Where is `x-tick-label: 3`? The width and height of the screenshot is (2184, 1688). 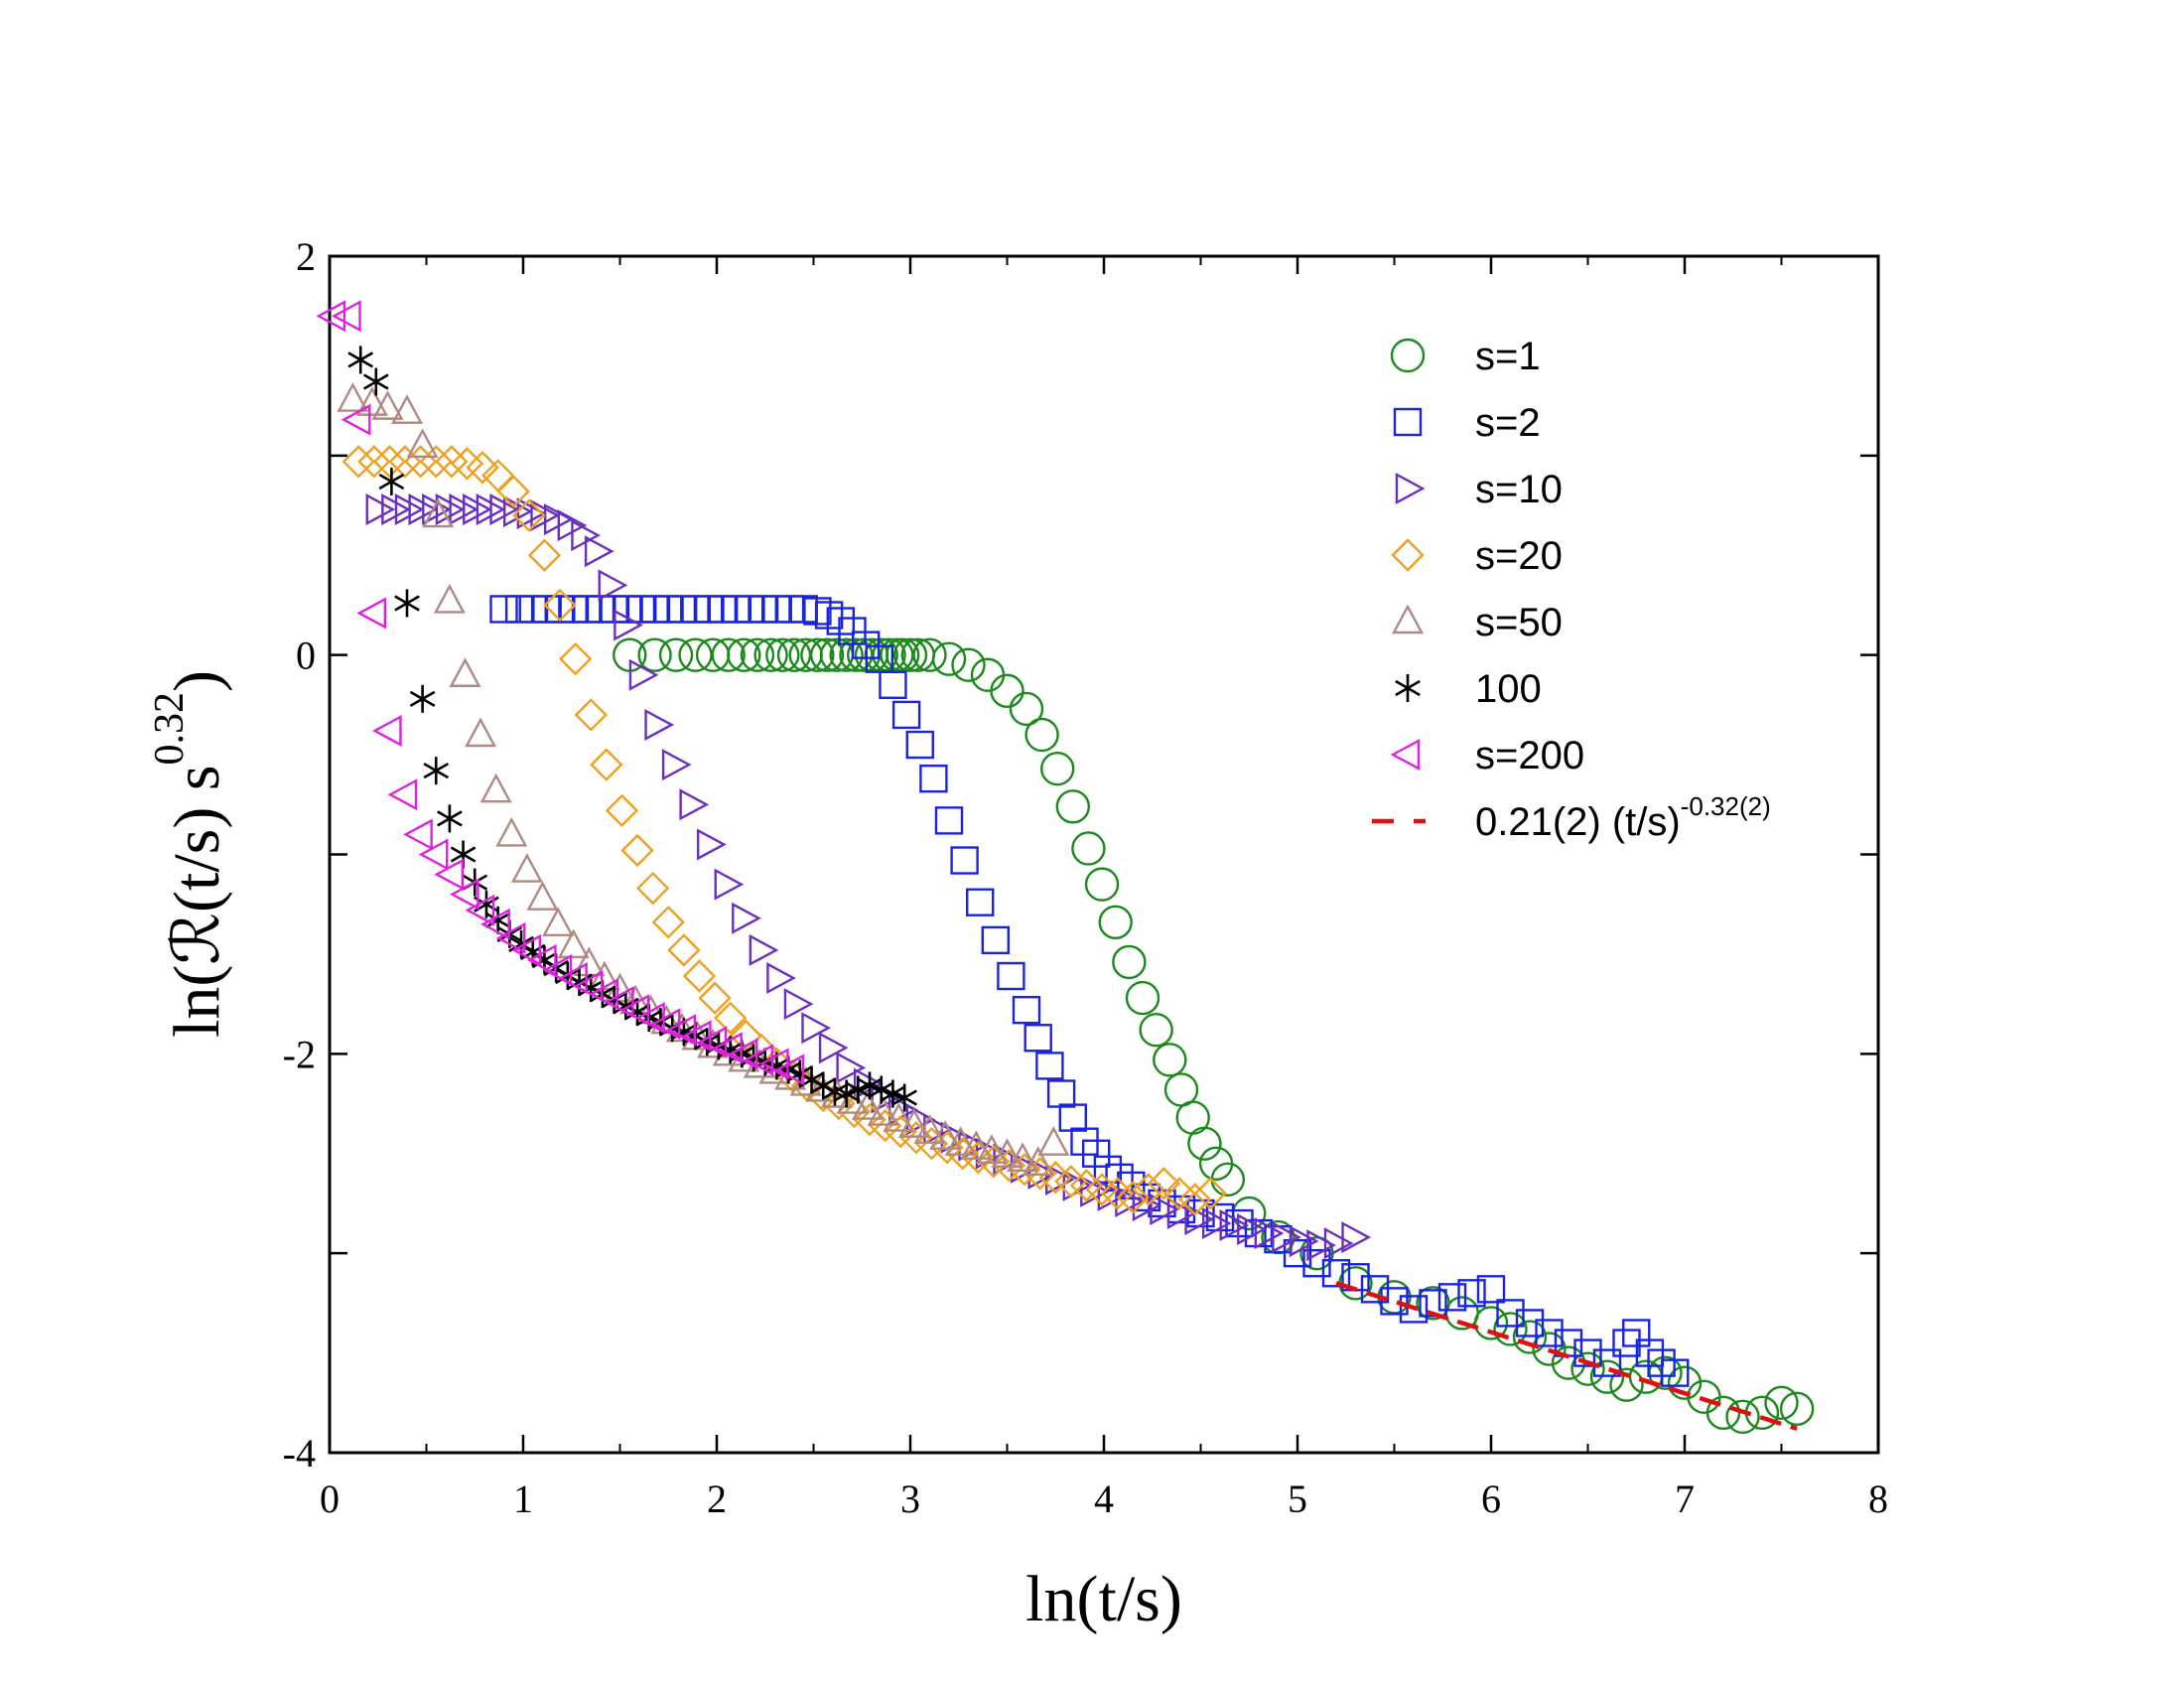
x-tick-label: 3 is located at coordinates (910, 1499).